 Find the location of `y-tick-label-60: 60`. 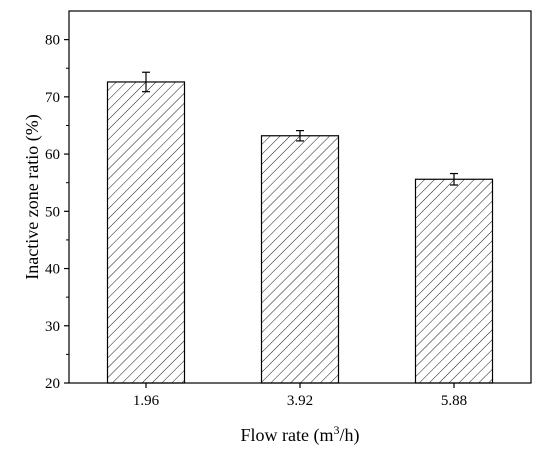

y-tick-label-60: 60 is located at coordinates (52, 155).